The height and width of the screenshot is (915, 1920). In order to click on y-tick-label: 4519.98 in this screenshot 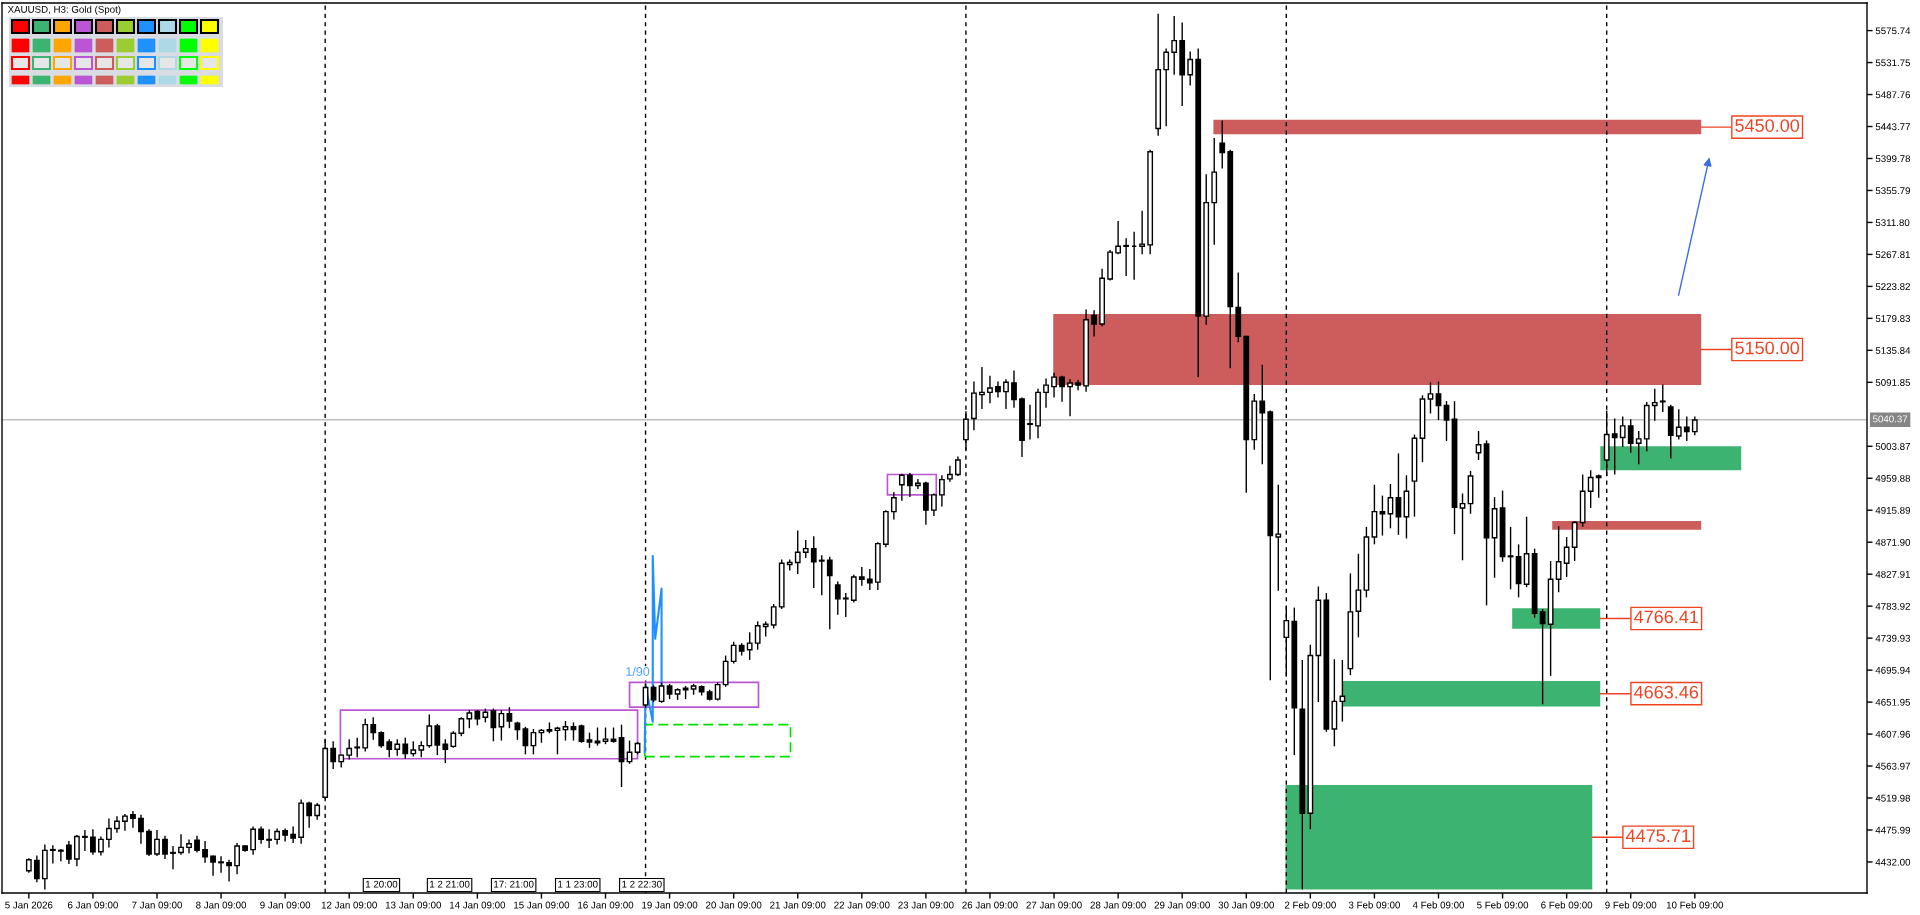, I will do `click(1893, 798)`.